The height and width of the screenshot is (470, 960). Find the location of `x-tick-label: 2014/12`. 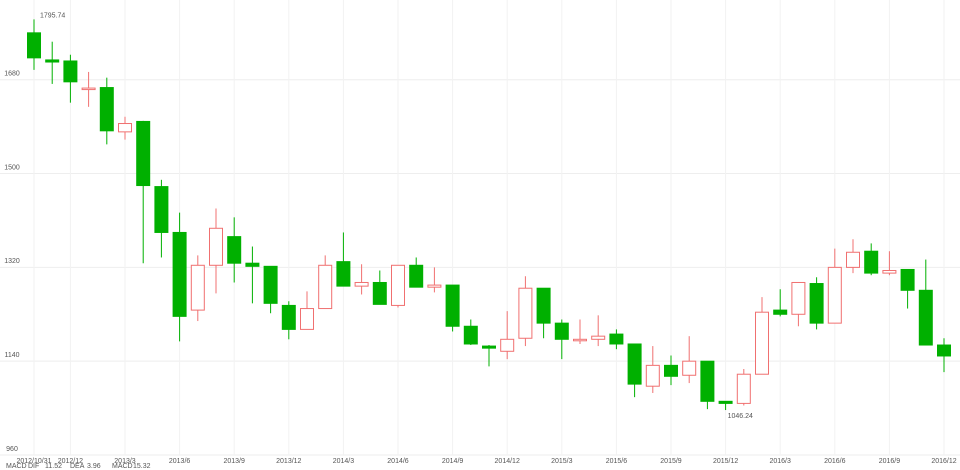

x-tick-label: 2014/12 is located at coordinates (507, 461).